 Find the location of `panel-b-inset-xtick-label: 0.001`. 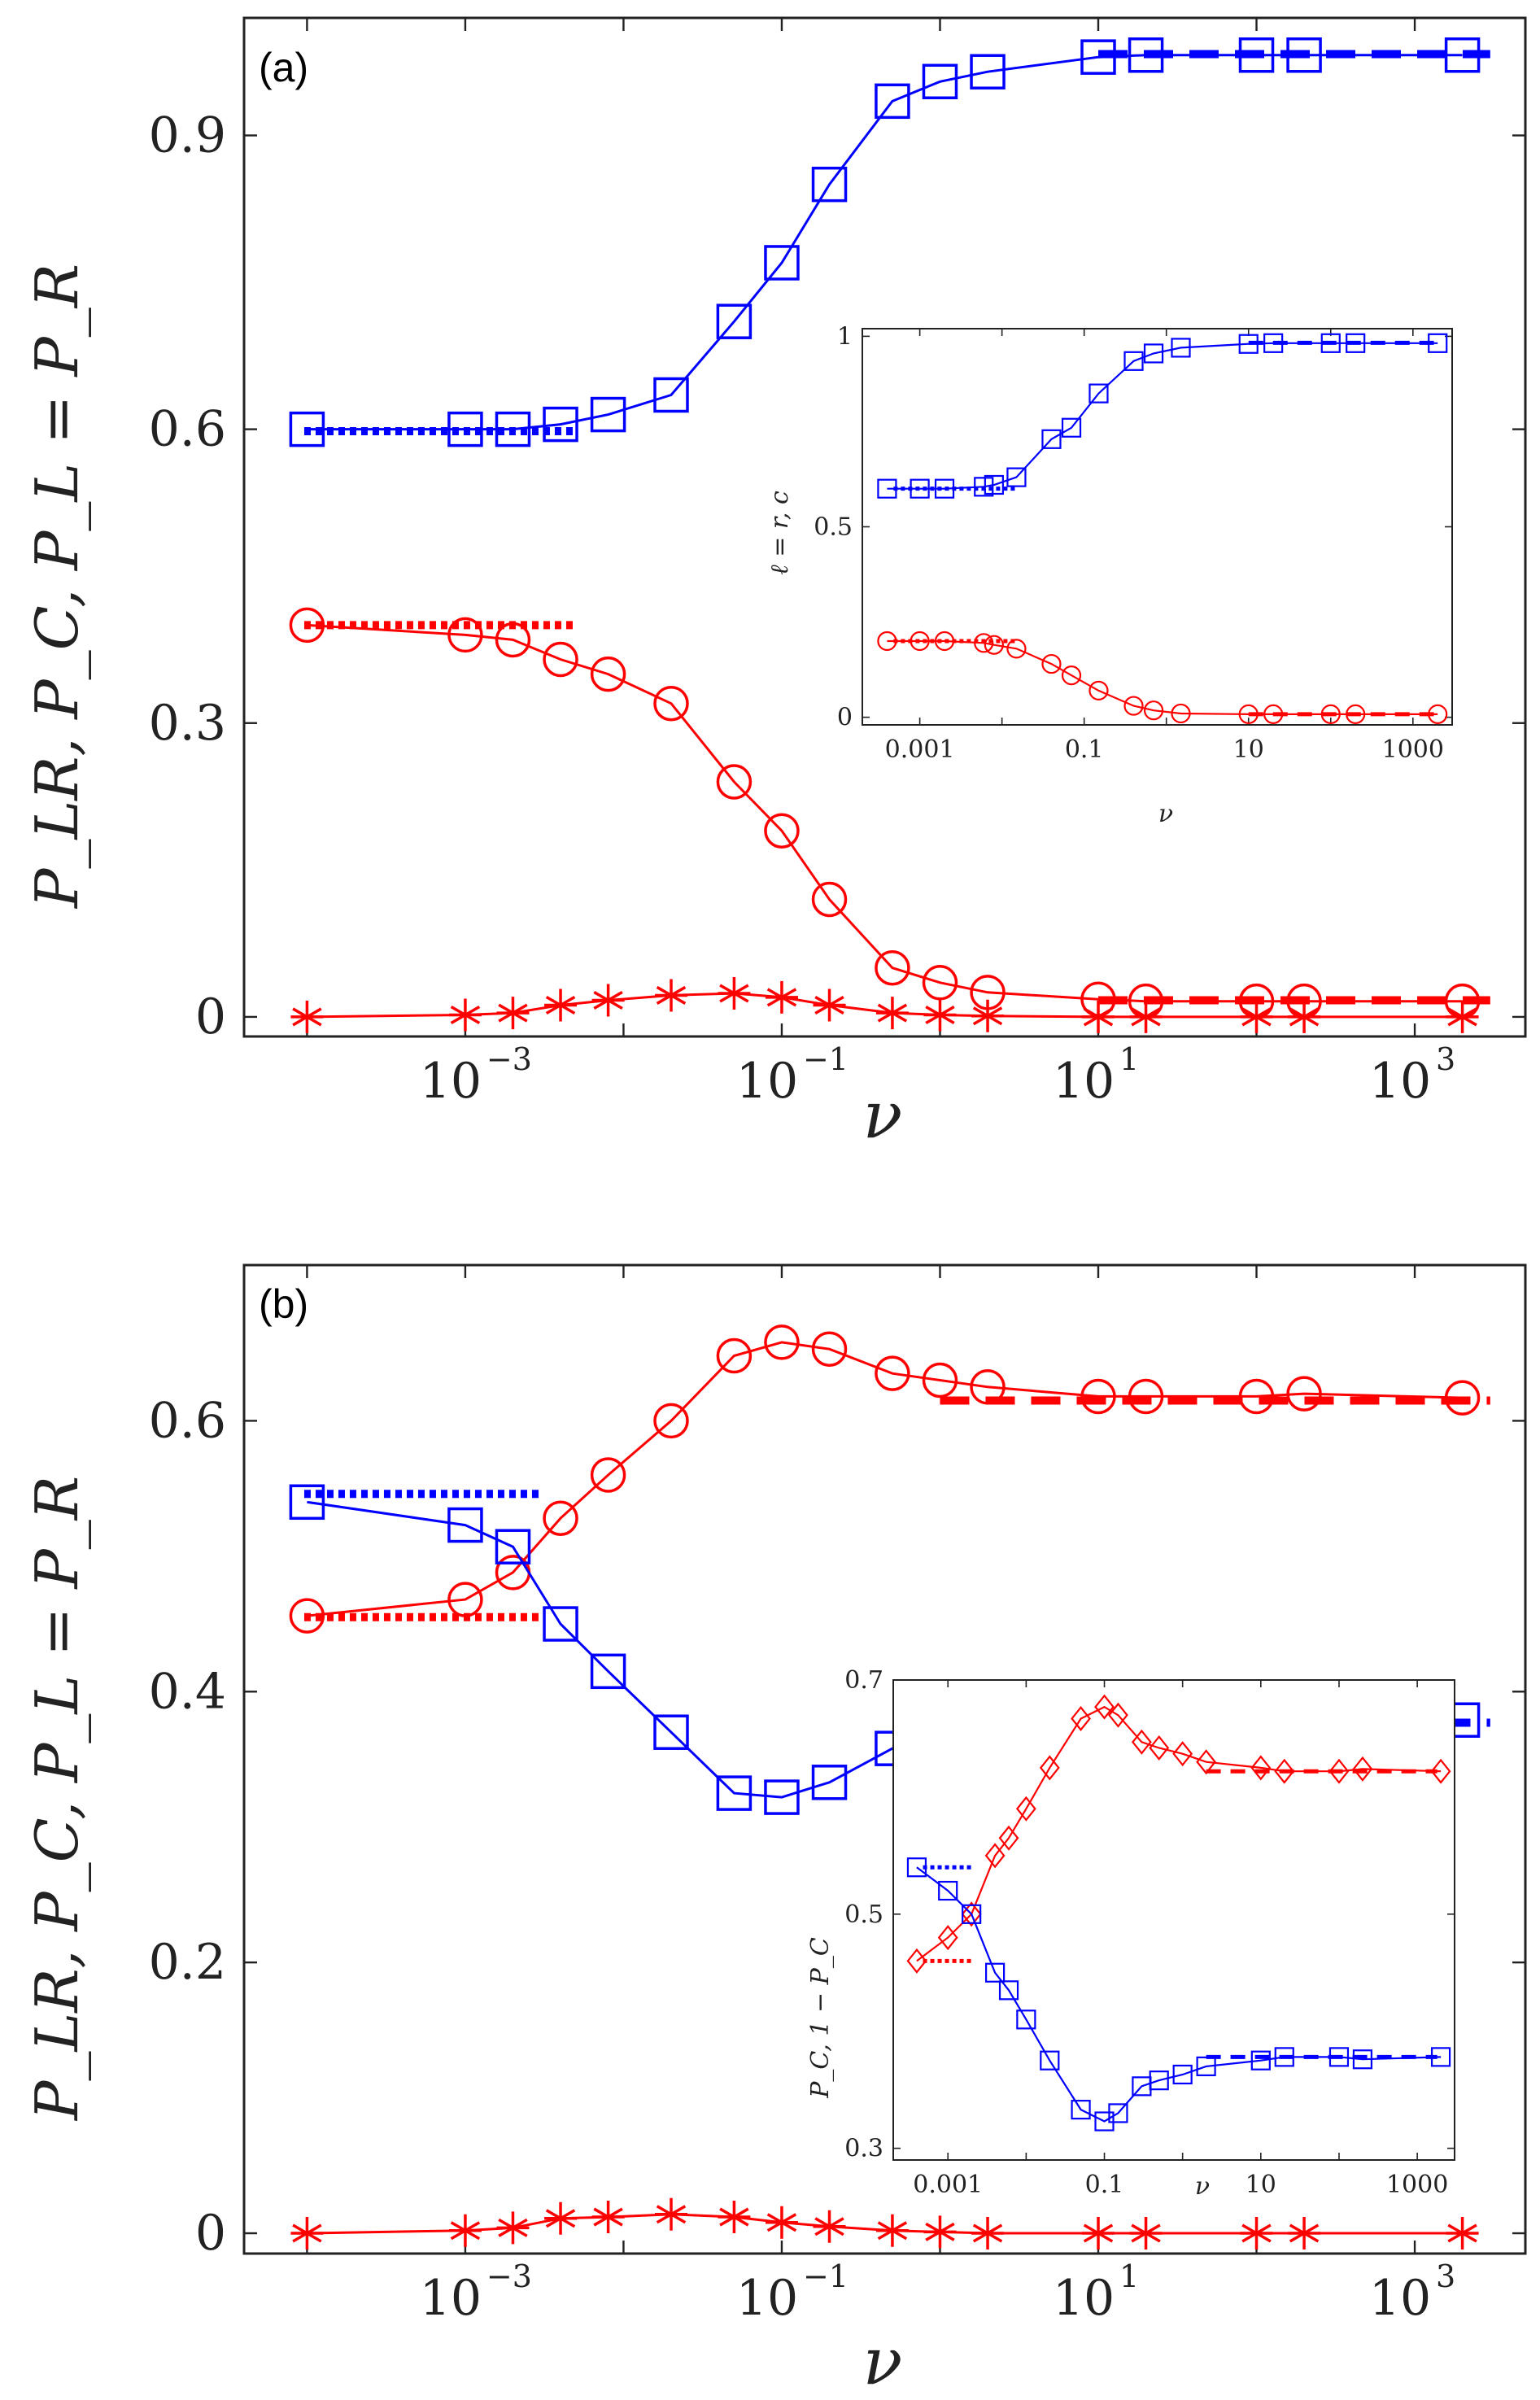

panel-b-inset-xtick-label: 0.001 is located at coordinates (948, 2185).